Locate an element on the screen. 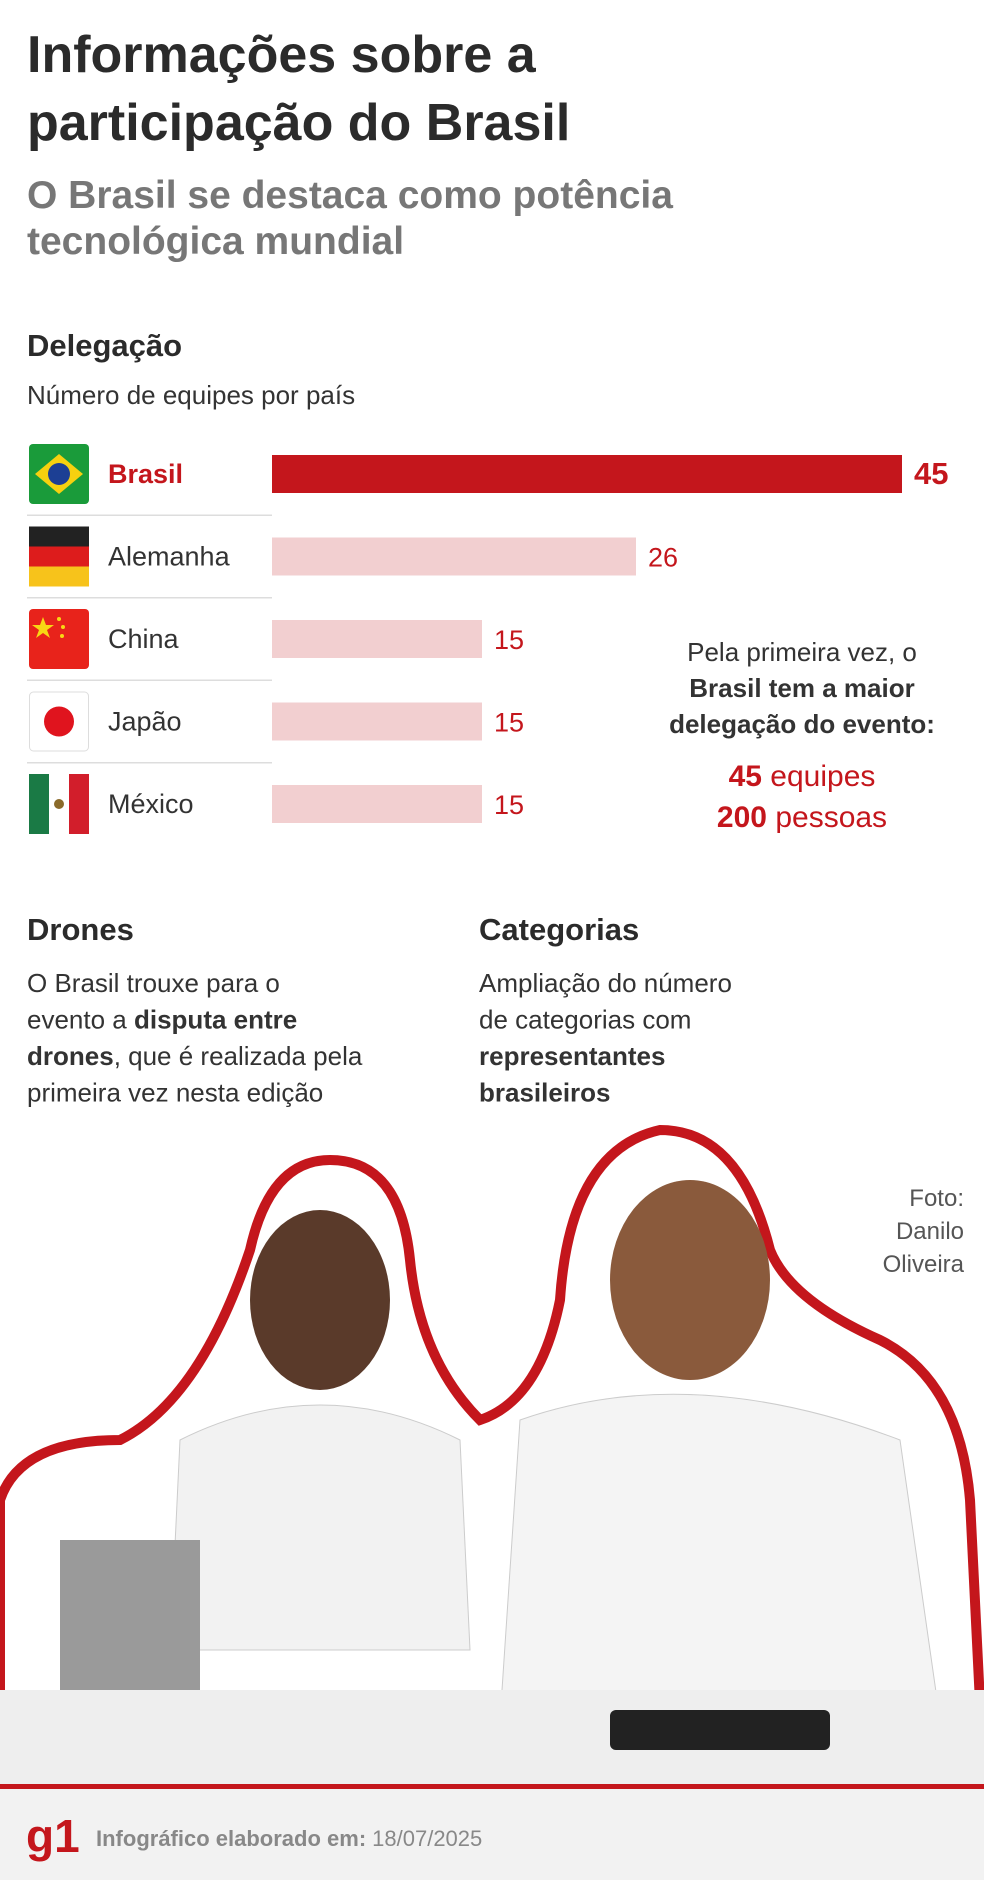 This screenshot has height=1880, width=984. categorias-line: Ampliação do número is located at coordinates (605, 983).